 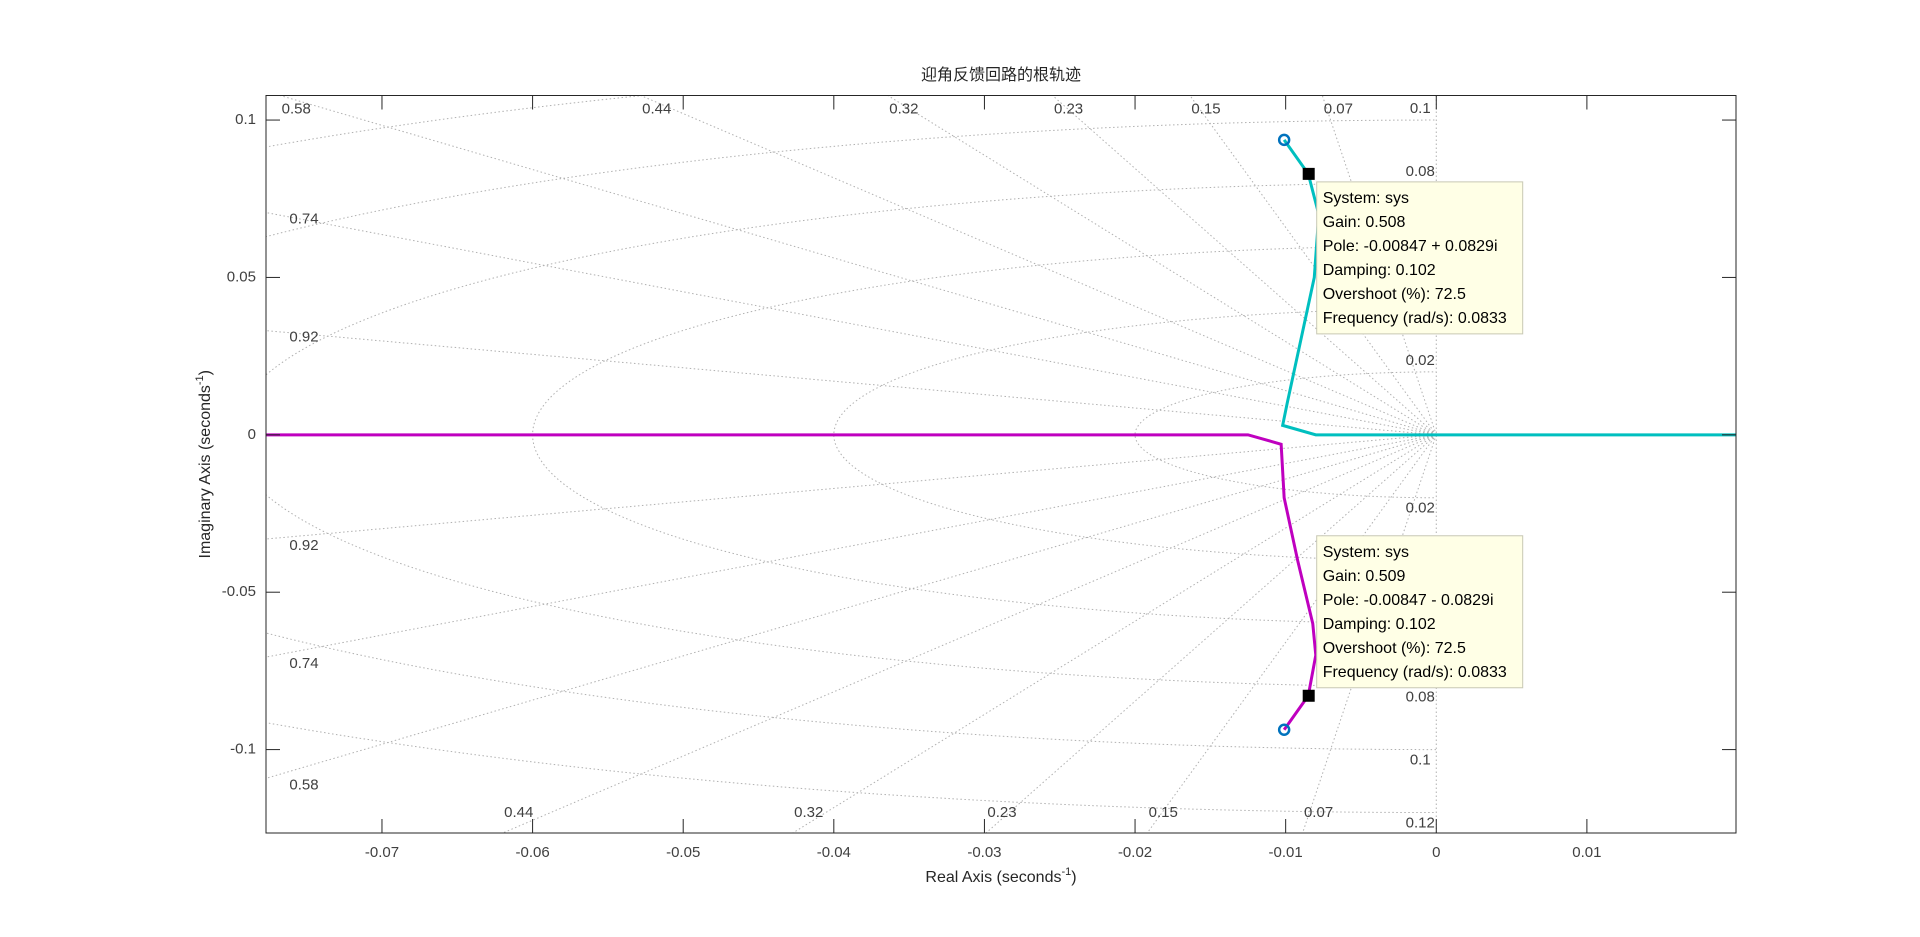 I want to click on y-tick-label: -0.1, so click(x=243, y=749).